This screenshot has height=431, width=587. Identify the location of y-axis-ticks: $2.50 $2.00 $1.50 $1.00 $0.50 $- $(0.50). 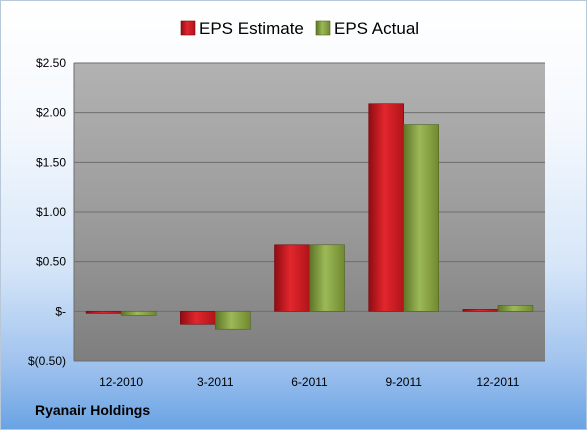
(47, 212).